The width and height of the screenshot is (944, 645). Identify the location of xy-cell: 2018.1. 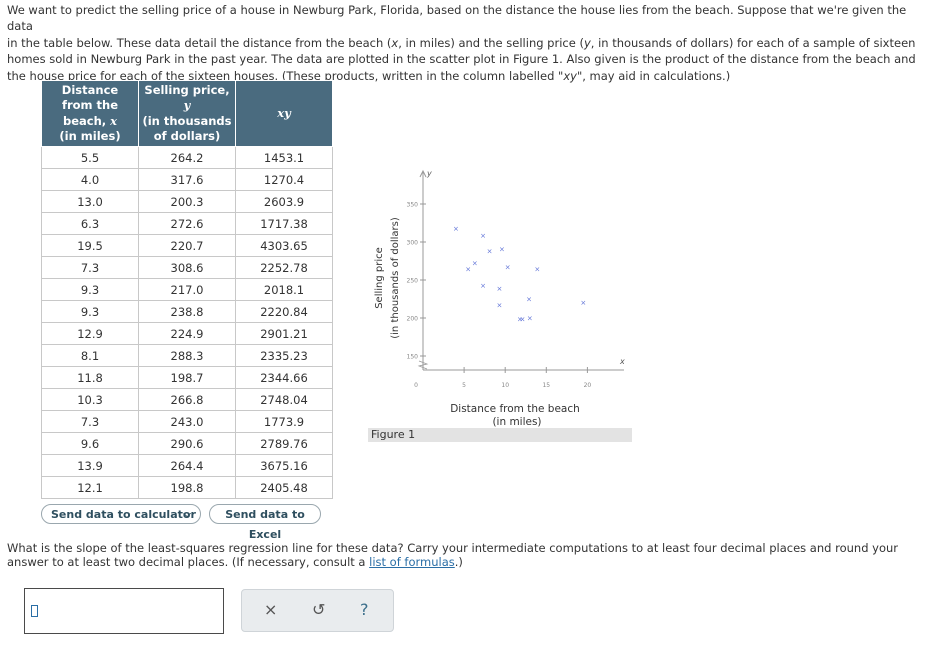
(284, 289).